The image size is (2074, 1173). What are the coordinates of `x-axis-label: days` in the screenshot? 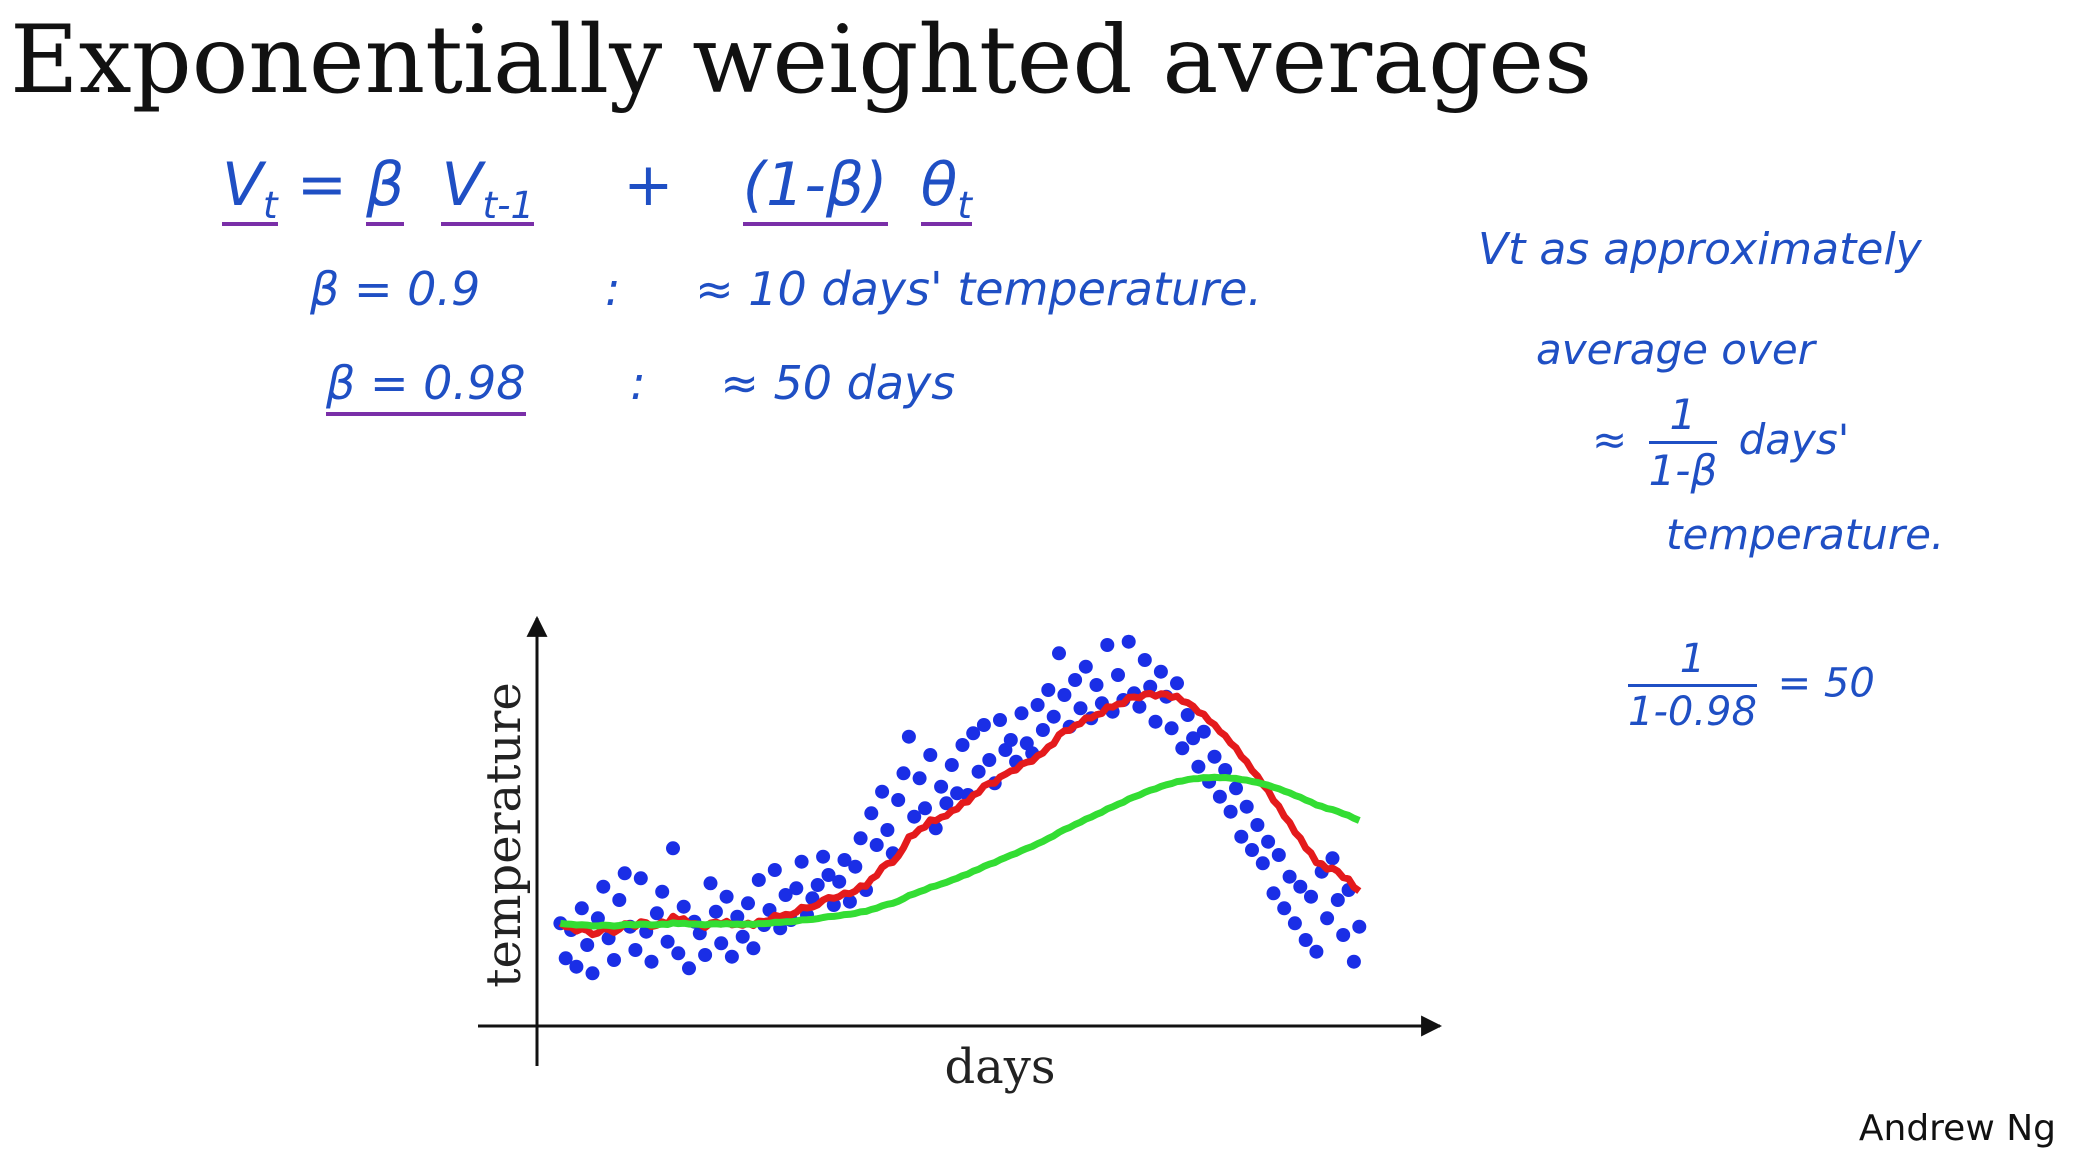 It's located at (999, 1067).